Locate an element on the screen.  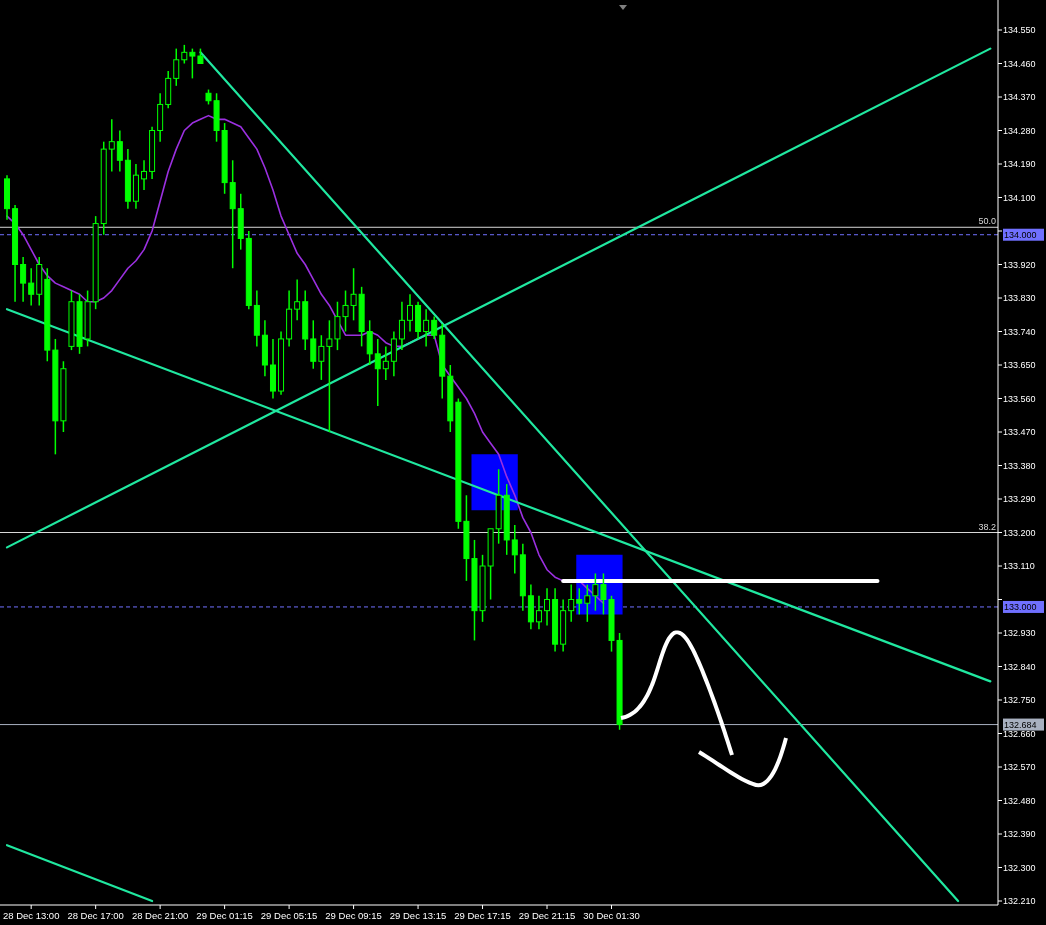
y-tick-label: 132.660 is located at coordinates (1019, 733).